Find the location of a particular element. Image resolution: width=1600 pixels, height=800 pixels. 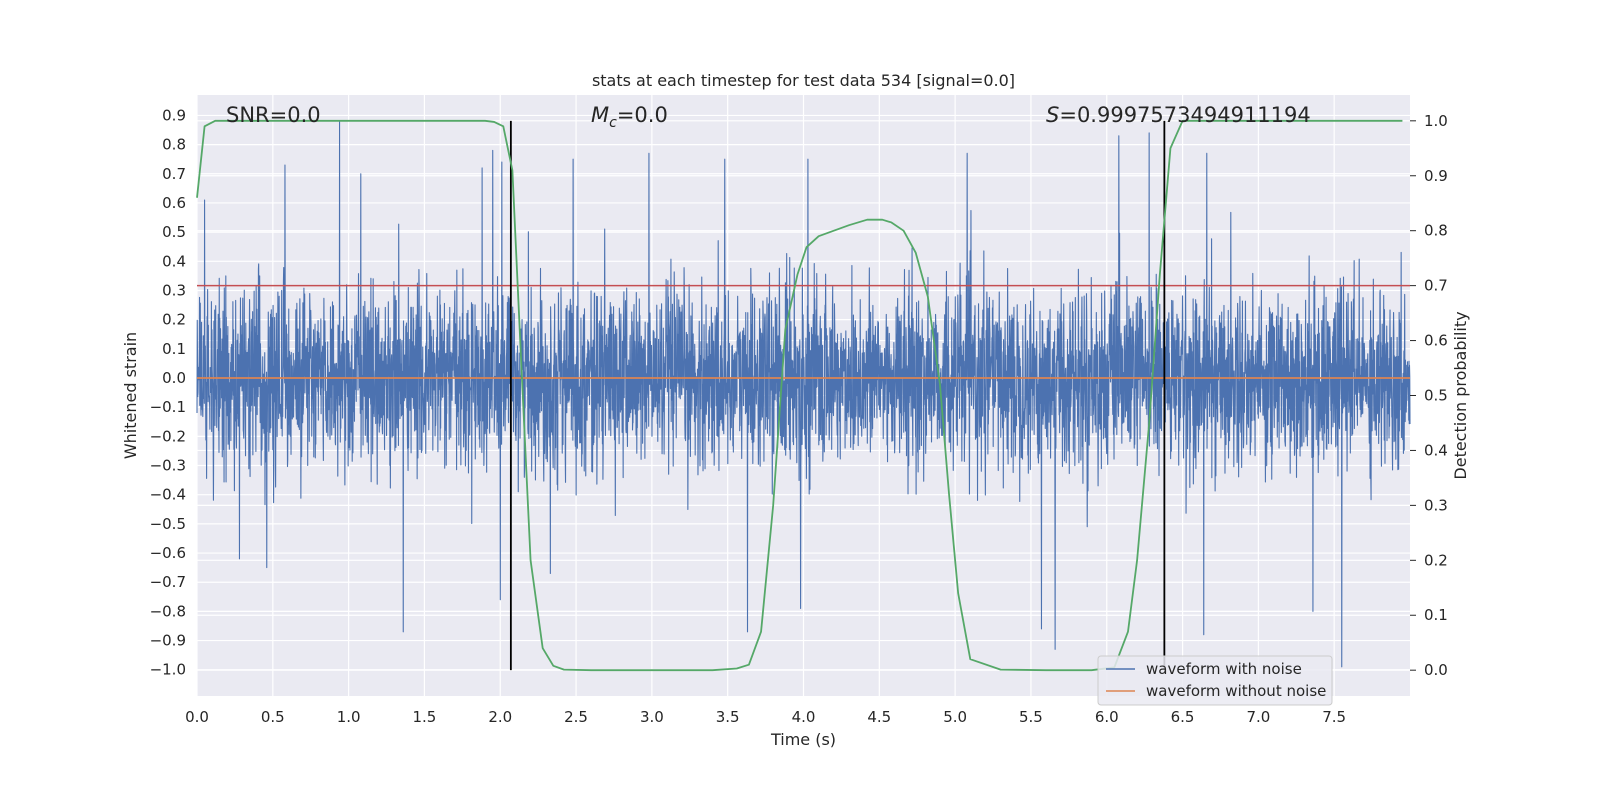

y-tick-label-left: −1.0 is located at coordinates (168, 670).